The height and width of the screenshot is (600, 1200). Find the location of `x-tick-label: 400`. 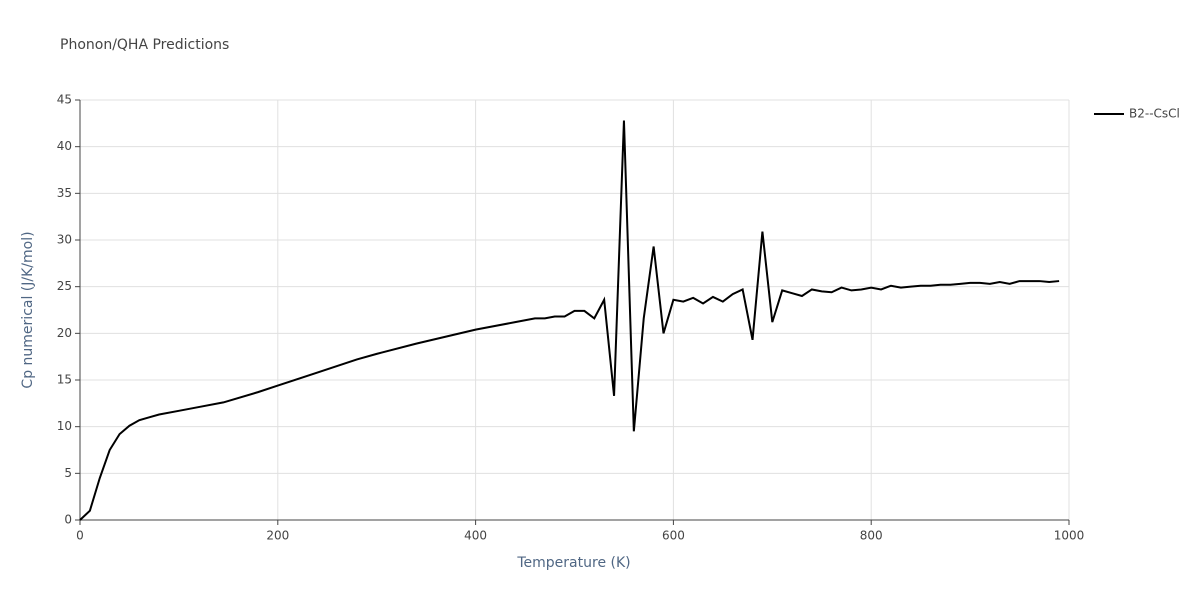

x-tick-label: 400 is located at coordinates (475, 536).